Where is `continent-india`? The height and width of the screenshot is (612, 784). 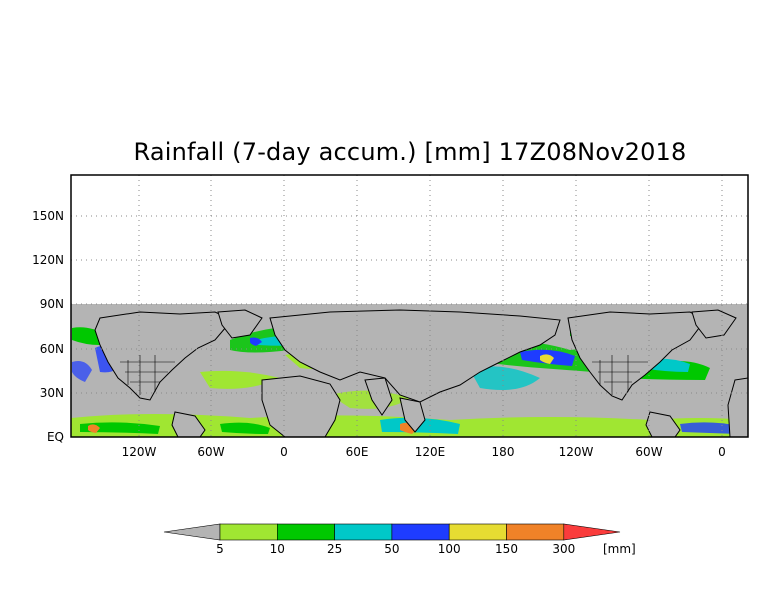 continent-india is located at coordinates (378, 396).